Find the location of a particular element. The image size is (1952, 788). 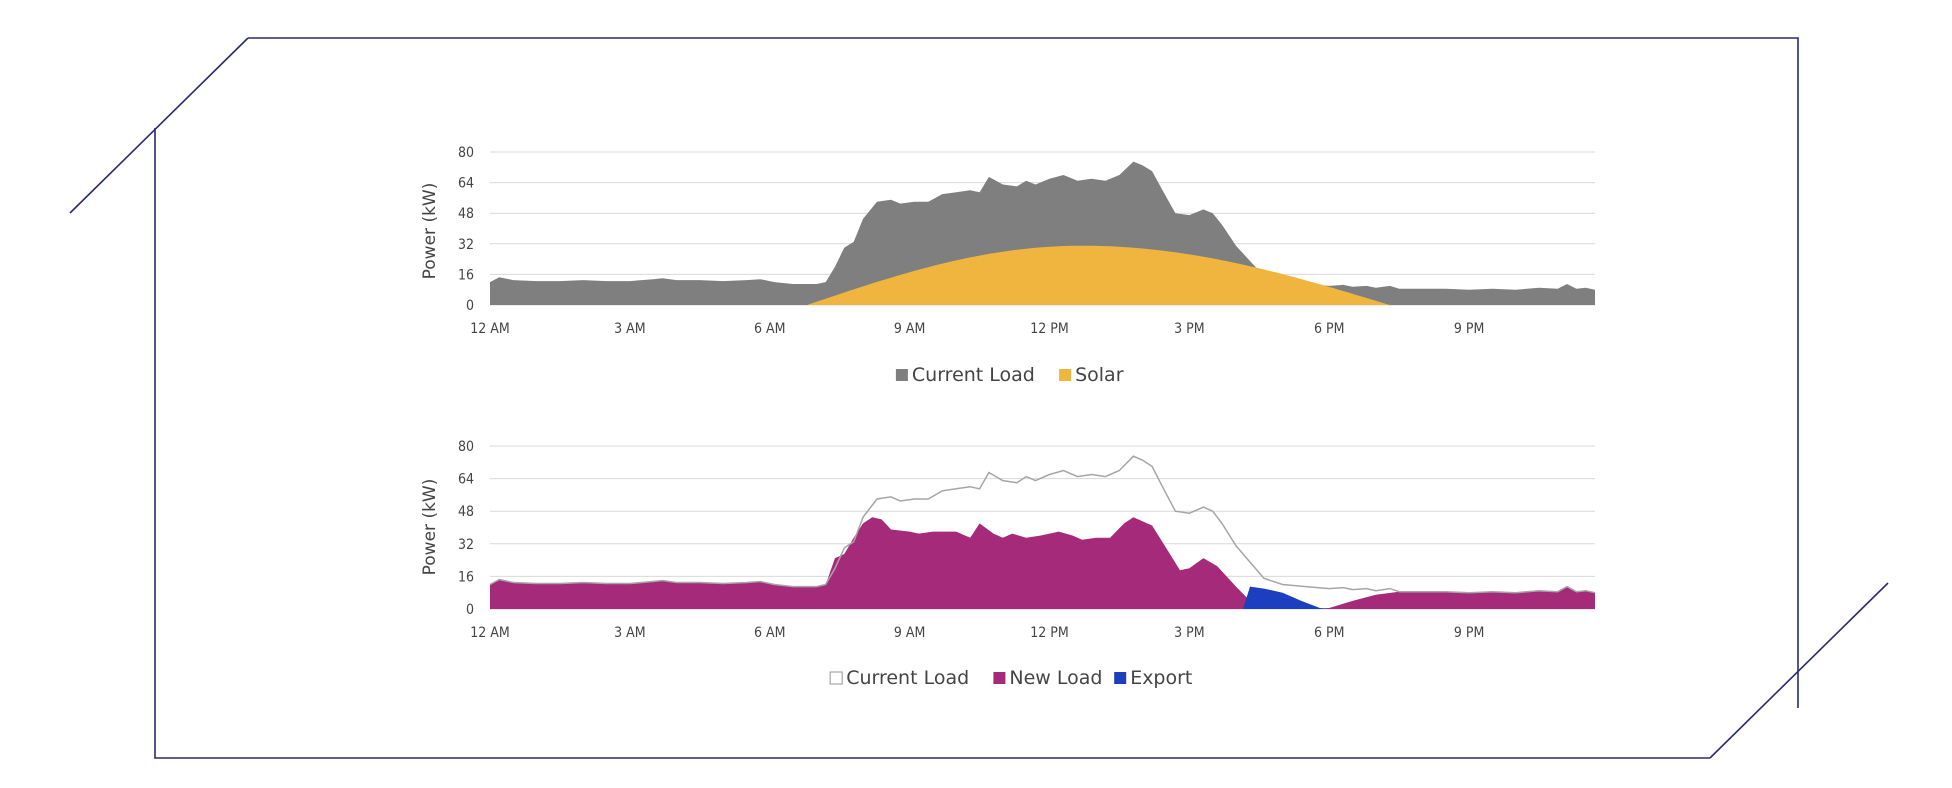

legend-item-new: New Load is located at coordinates (1047, 678).